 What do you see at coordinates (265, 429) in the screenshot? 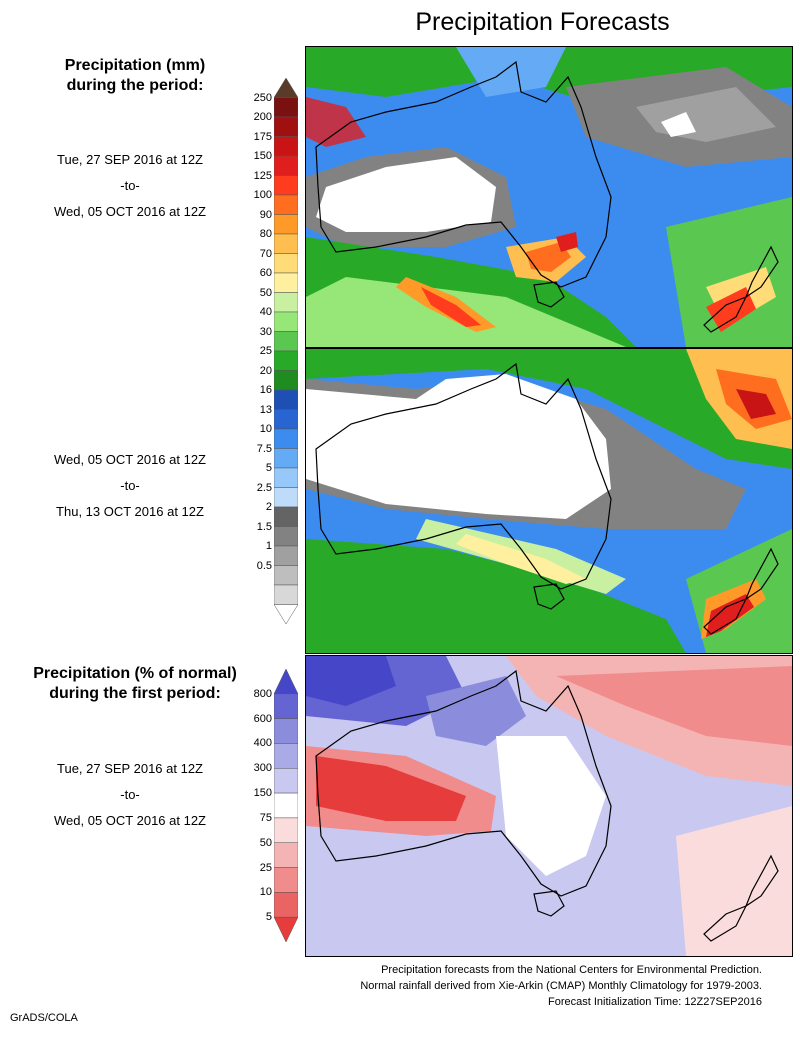
I see `precip-mm-colorbar-label: 10` at bounding box center [265, 429].